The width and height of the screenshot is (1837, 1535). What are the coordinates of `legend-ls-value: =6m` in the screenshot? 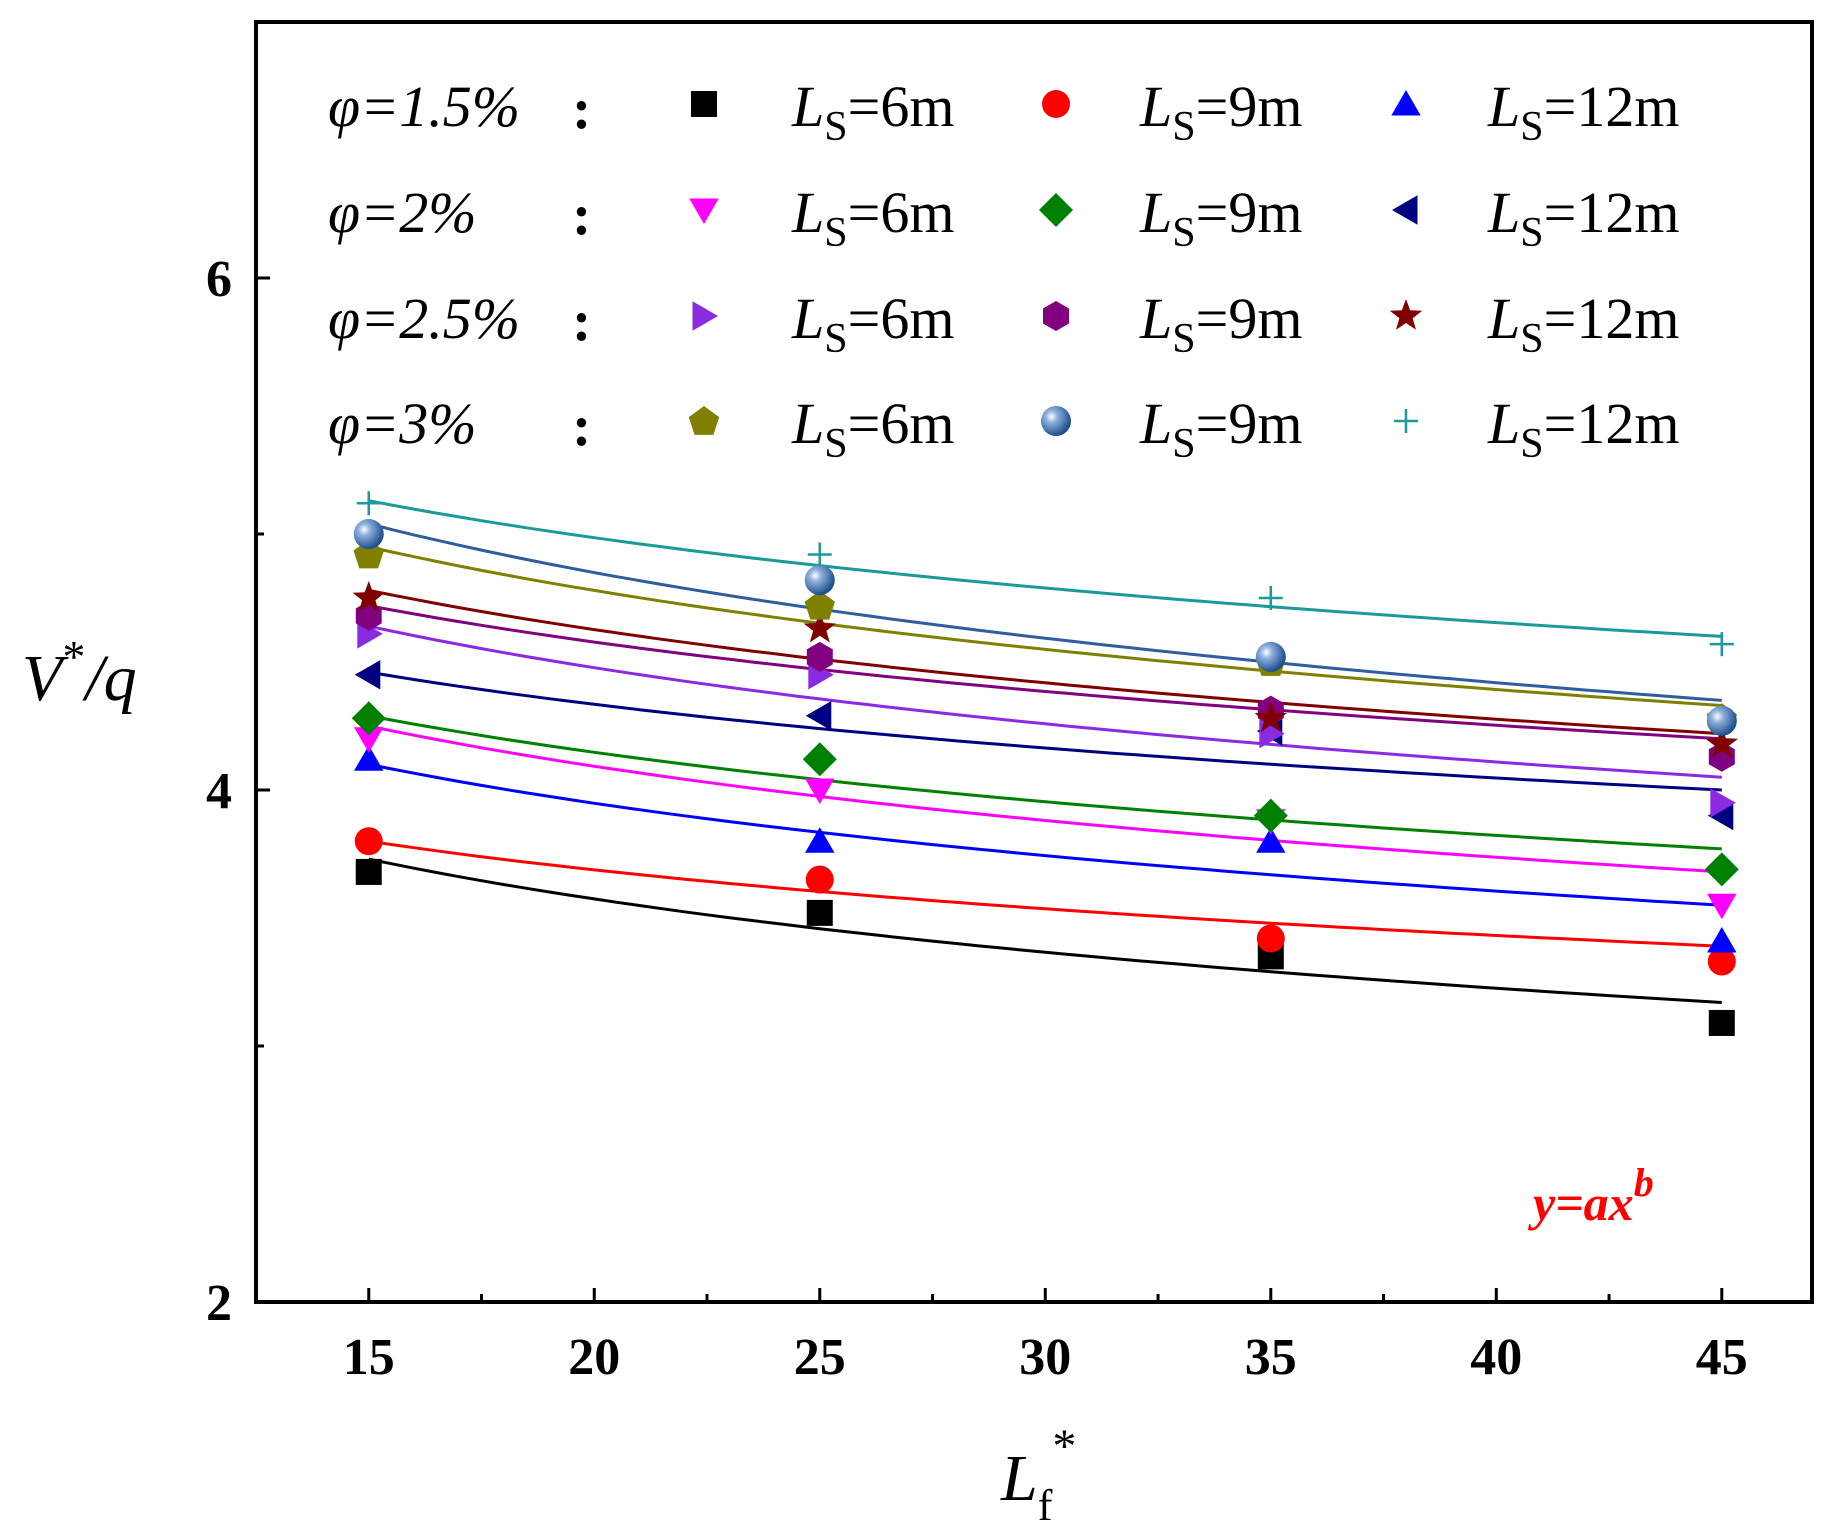 It's located at (901, 212).